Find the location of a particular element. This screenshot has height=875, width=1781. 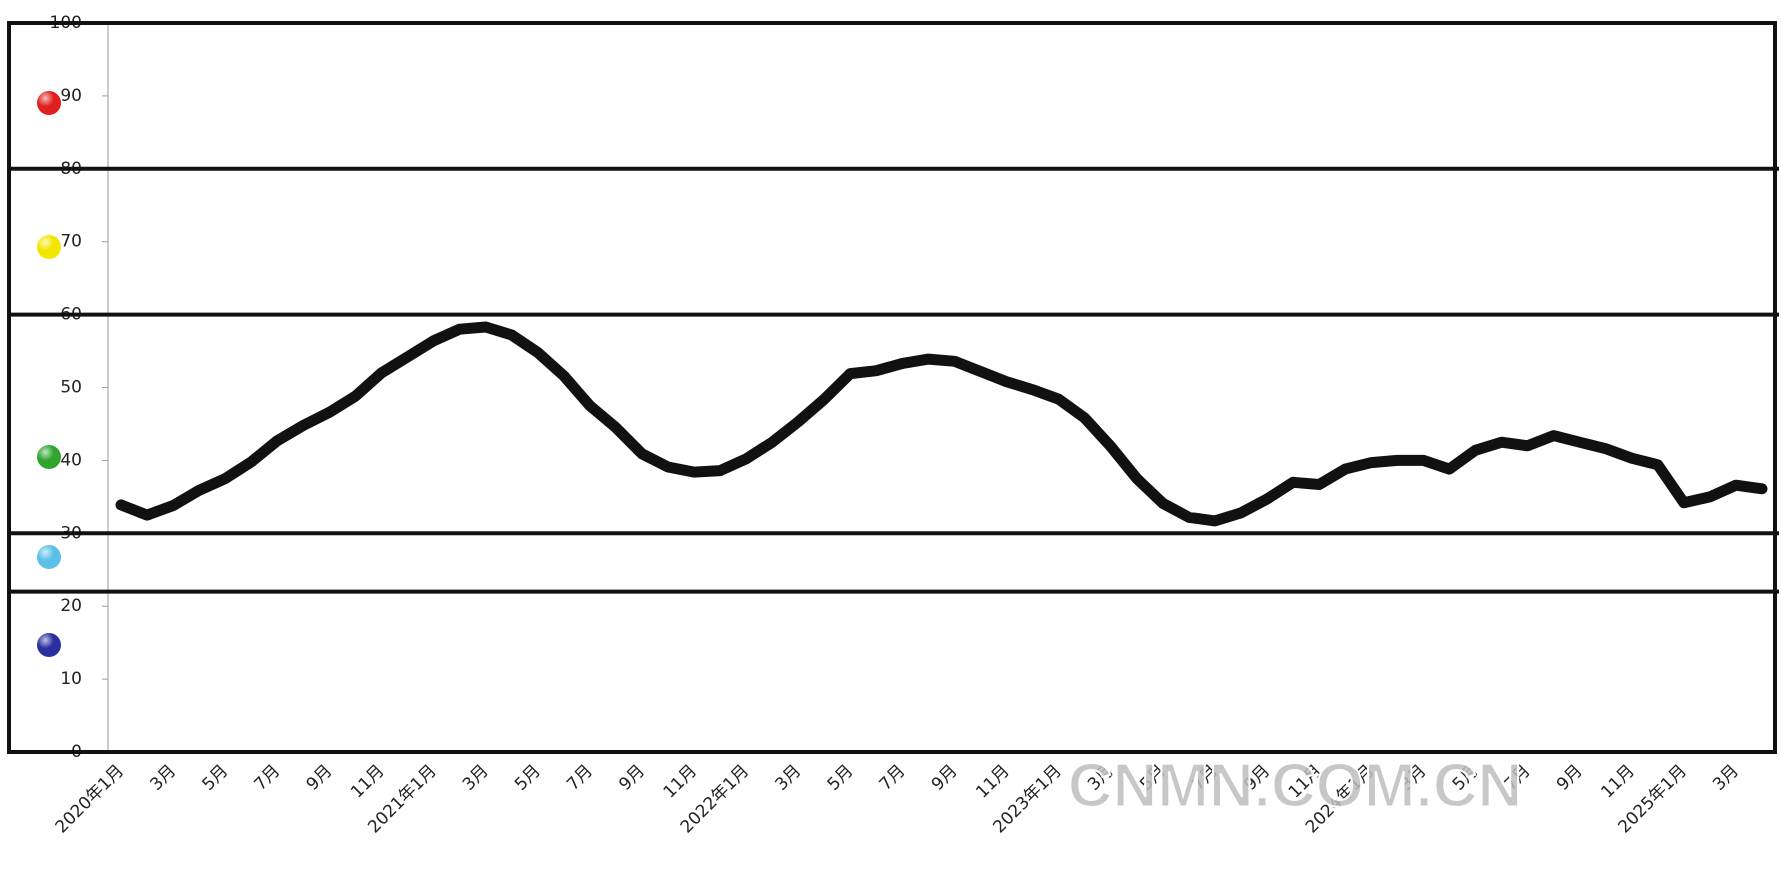

y-tick-label: 90 is located at coordinates (71, 96).